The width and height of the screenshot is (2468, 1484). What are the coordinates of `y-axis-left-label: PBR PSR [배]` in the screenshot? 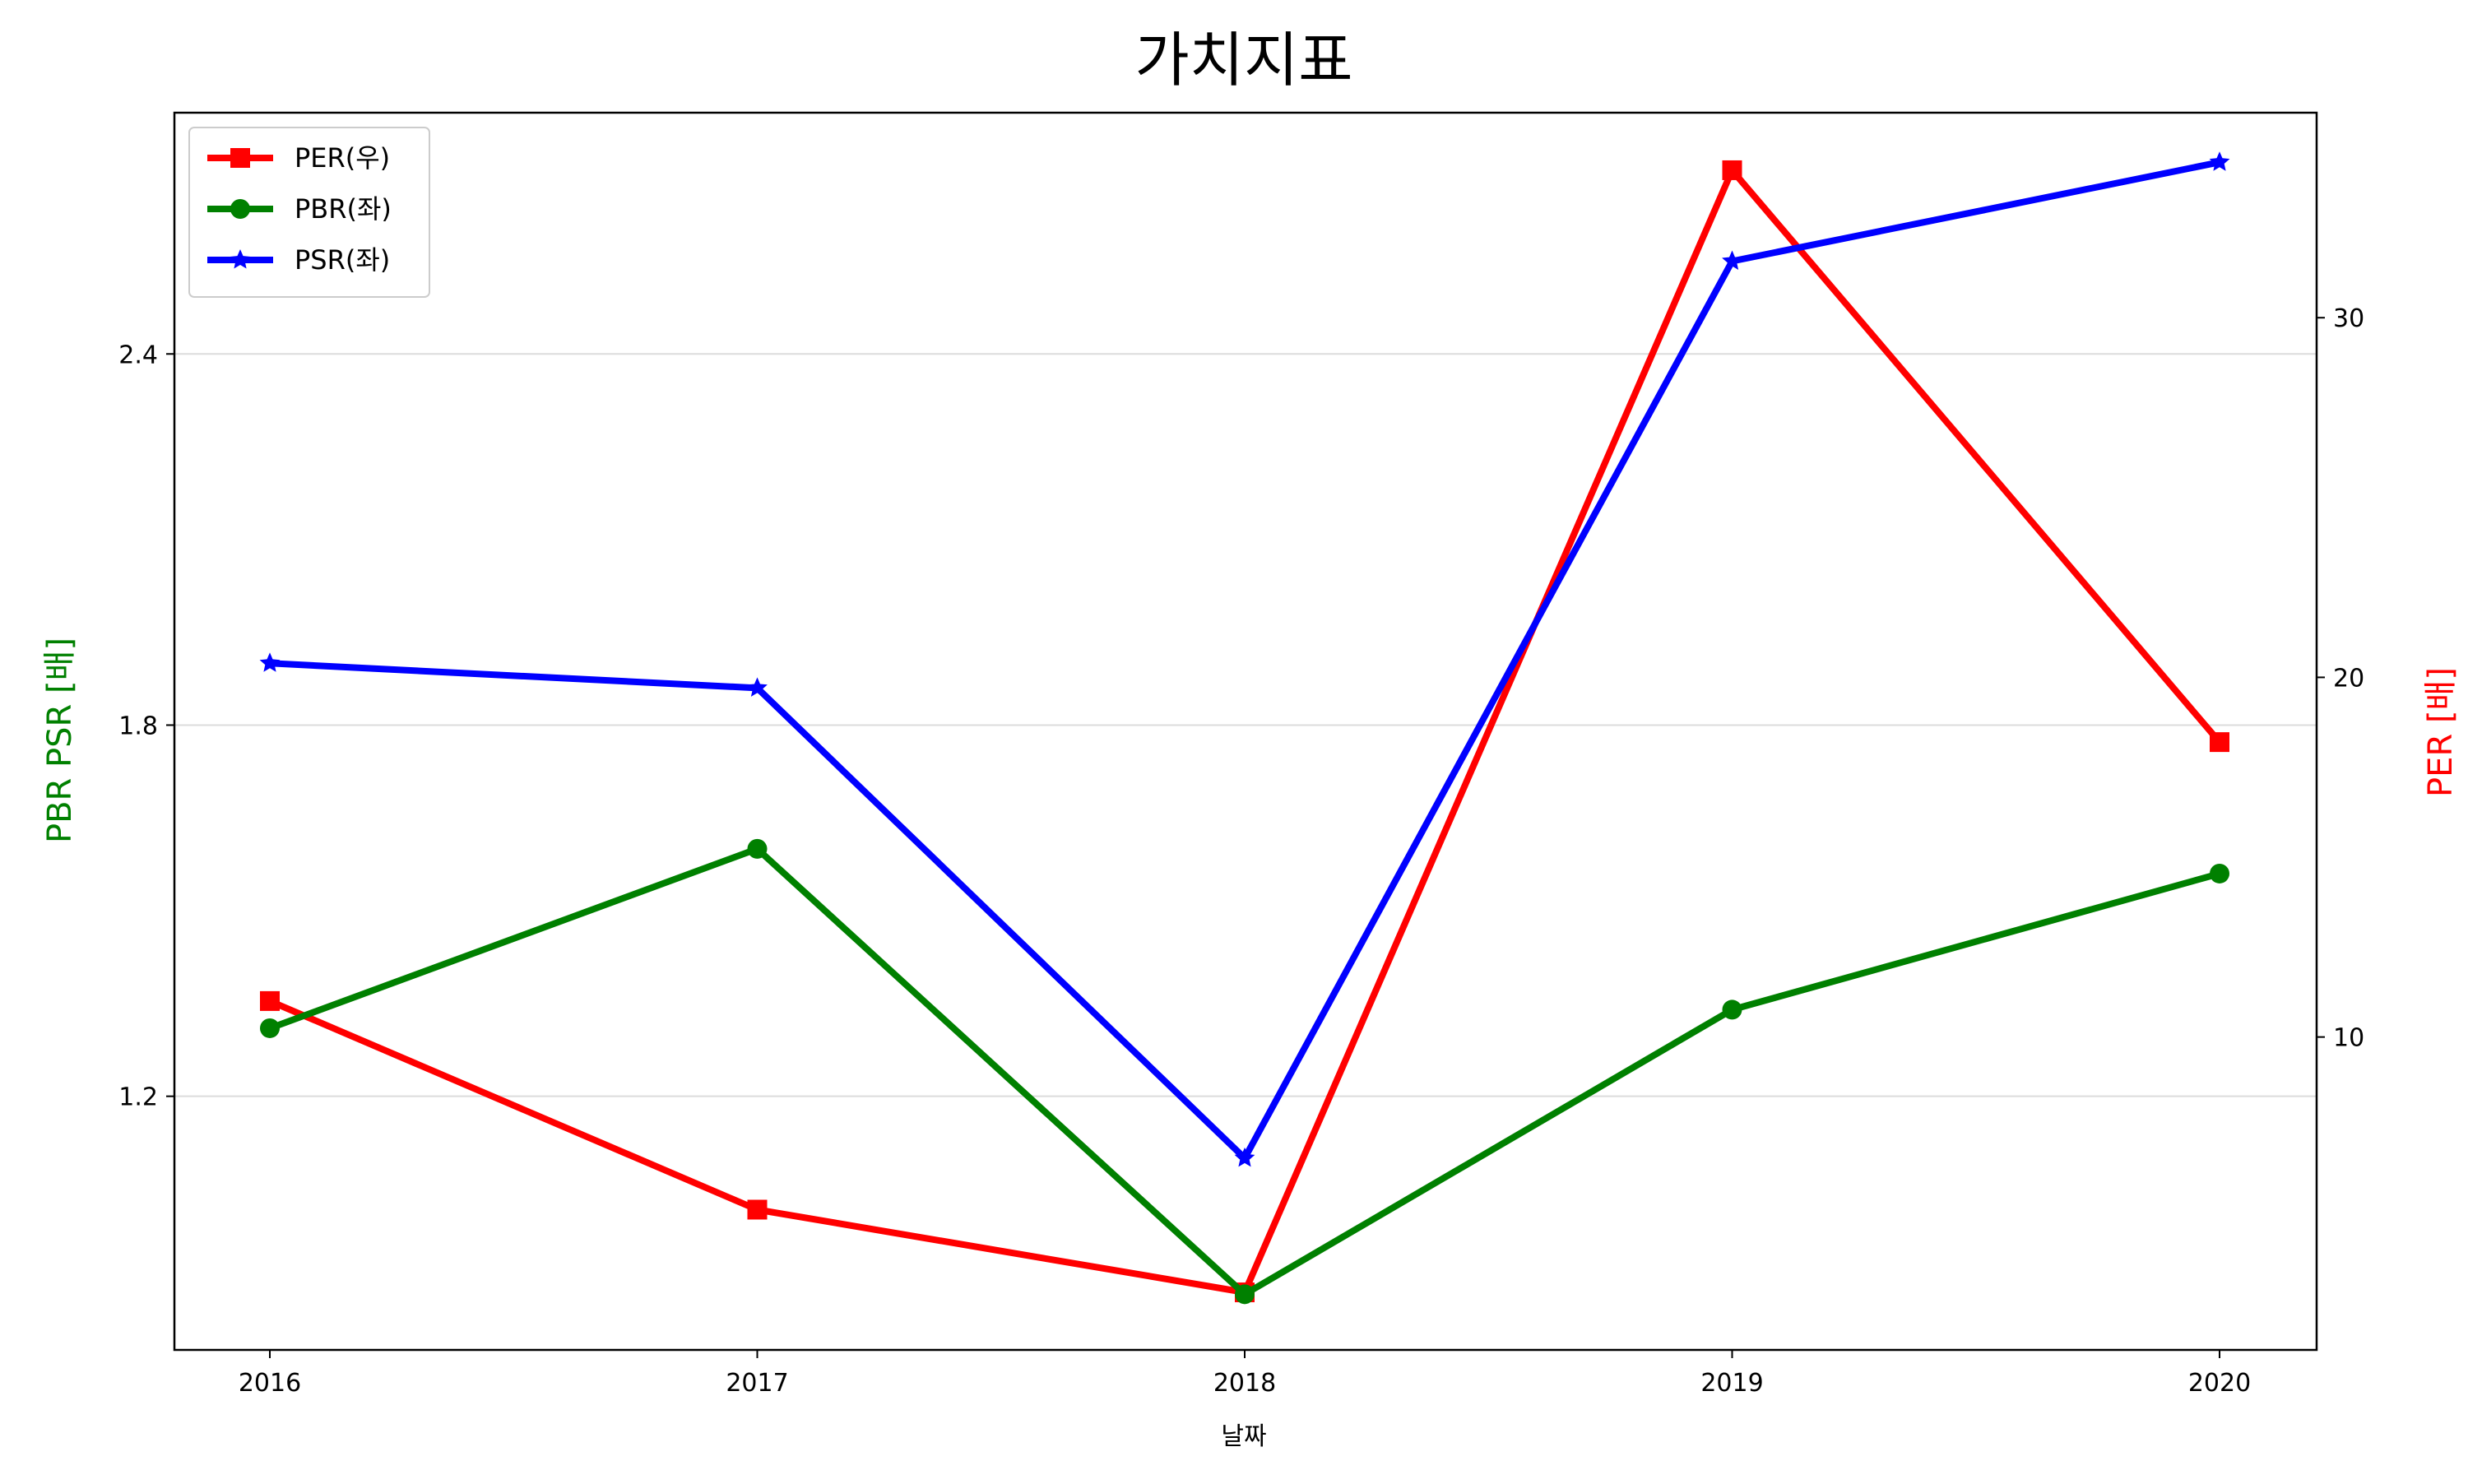 It's located at (60, 740).